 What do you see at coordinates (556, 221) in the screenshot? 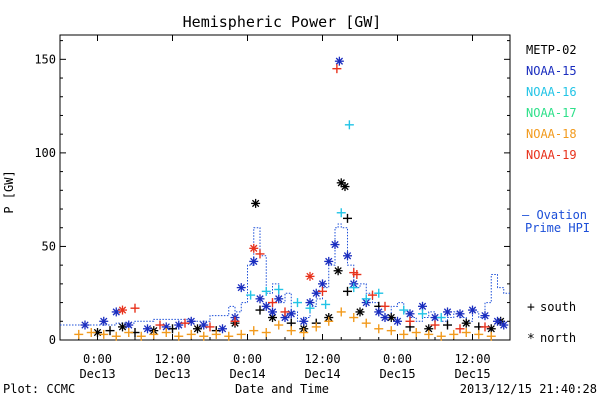
I see `ovation-legend: – Ovation Prime HPI` at bounding box center [556, 221].